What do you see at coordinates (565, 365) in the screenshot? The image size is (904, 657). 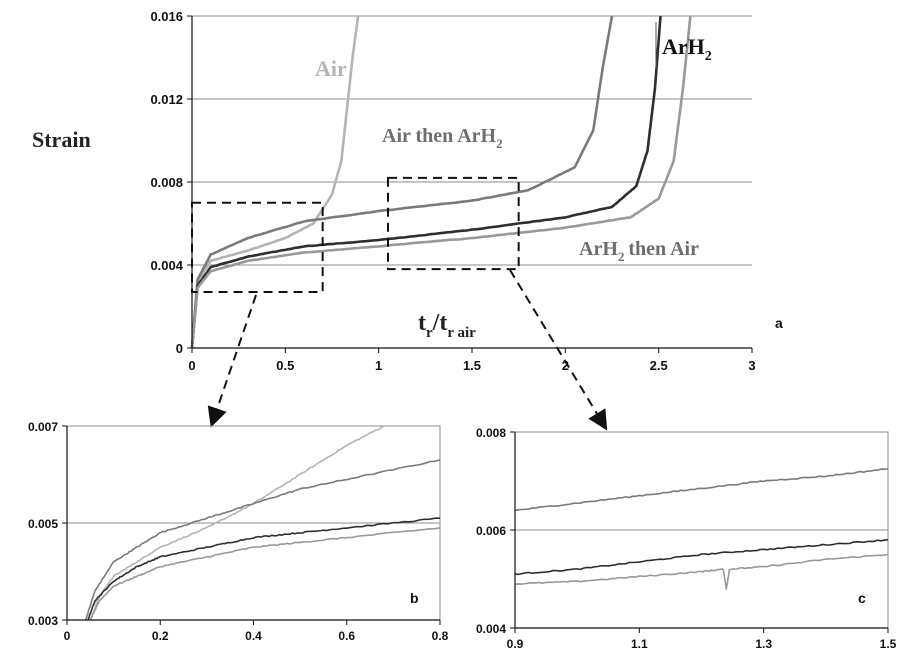 I see `x-tick-label-a-4: 2` at bounding box center [565, 365].